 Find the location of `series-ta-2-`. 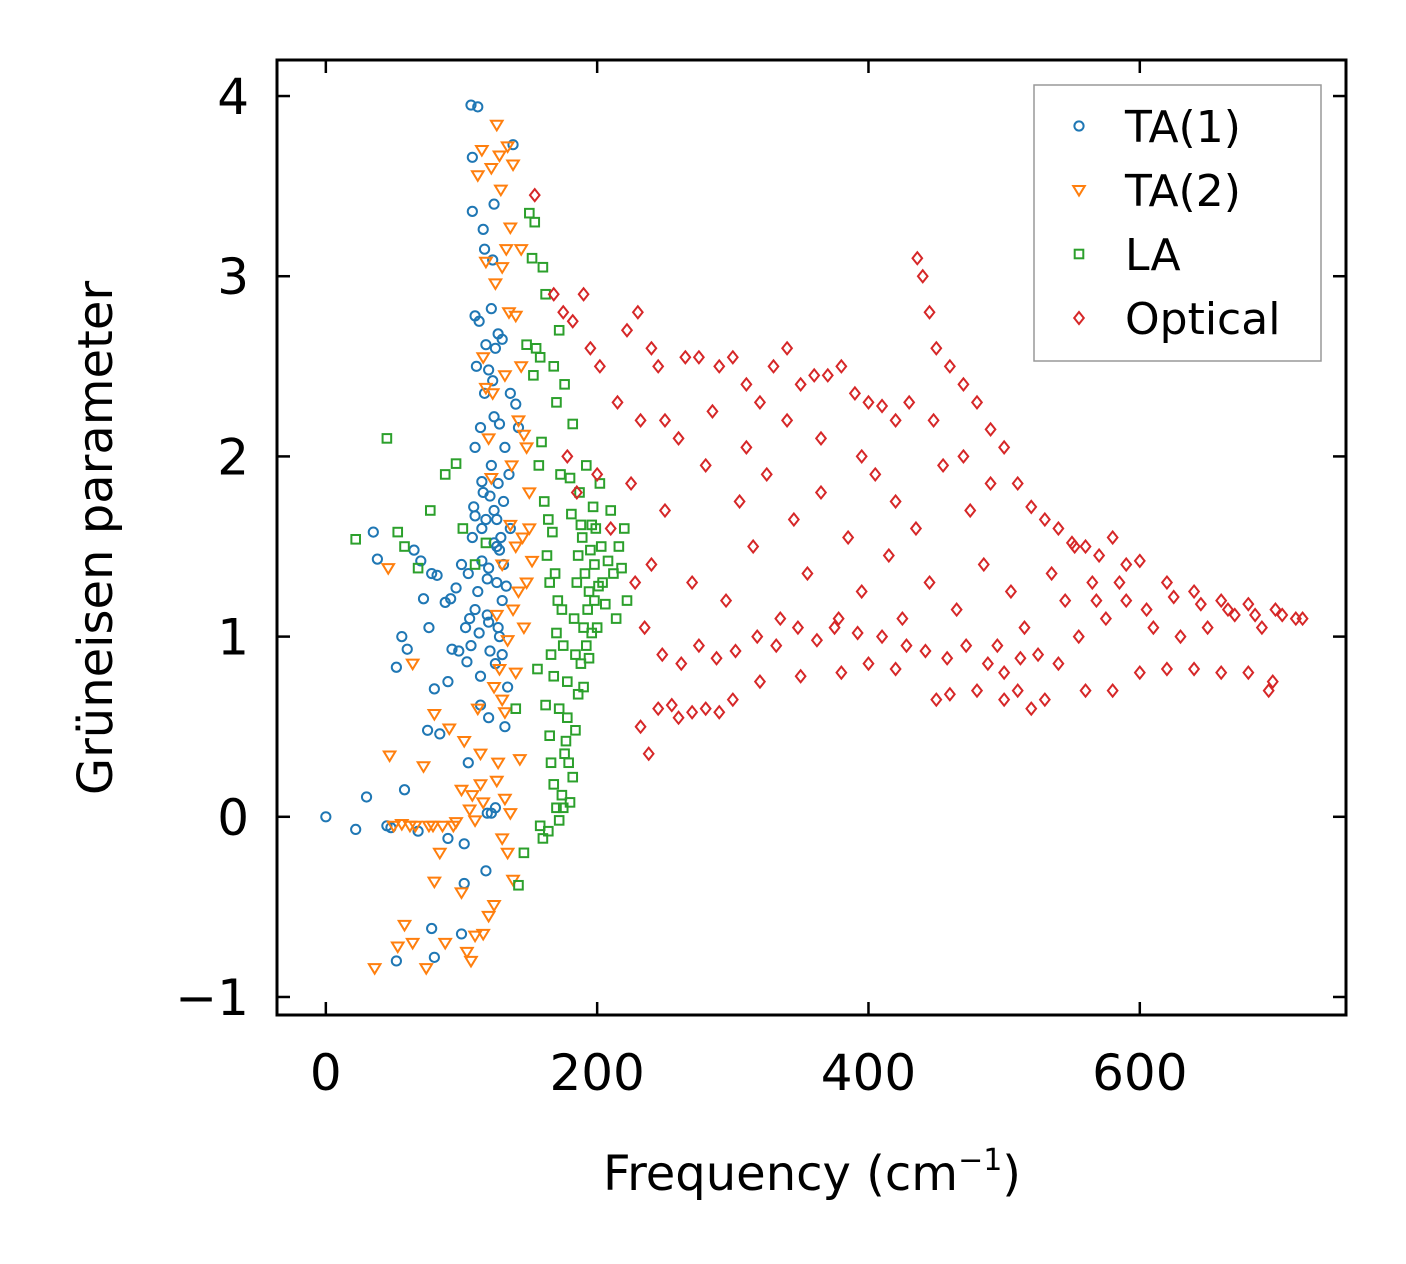

series-ta-2- is located at coordinates (453, 547).